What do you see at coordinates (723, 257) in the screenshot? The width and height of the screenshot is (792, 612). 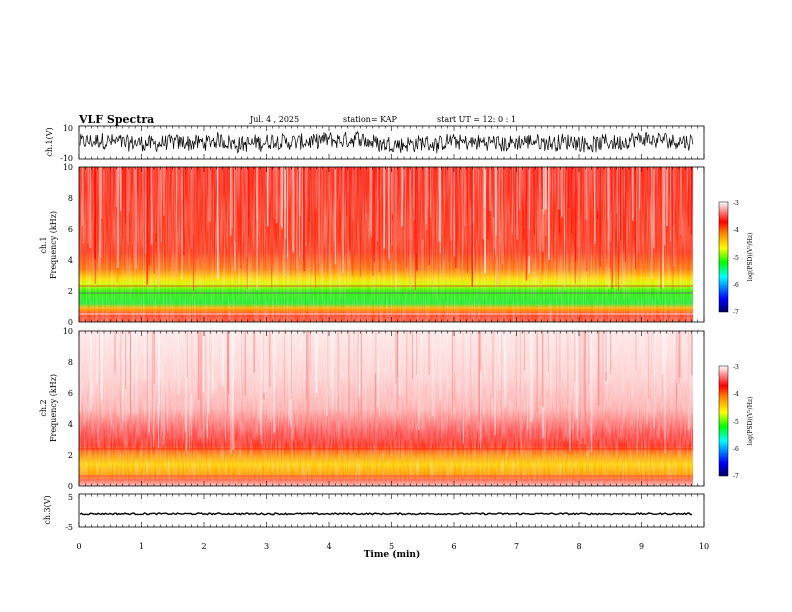 I see `colorbar-ch1-scale` at bounding box center [723, 257].